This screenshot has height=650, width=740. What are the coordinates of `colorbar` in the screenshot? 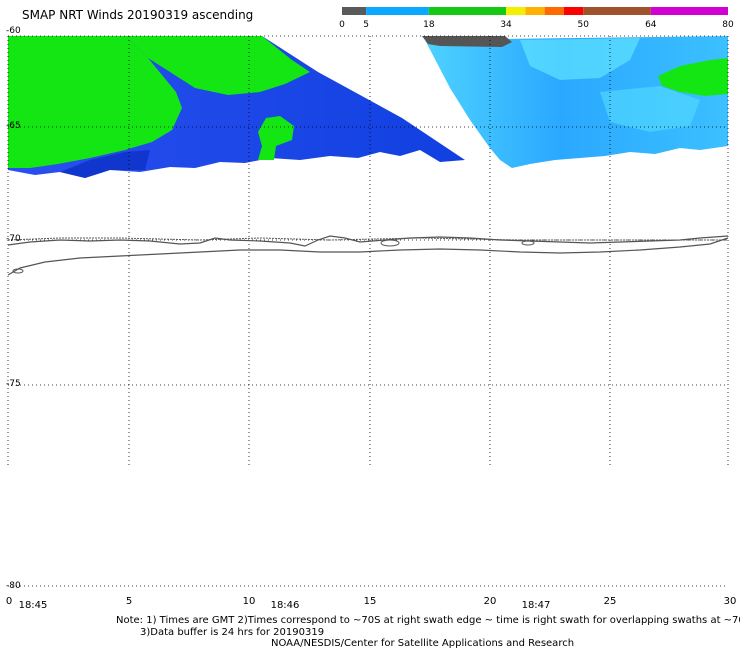 It's located at (535, 11).